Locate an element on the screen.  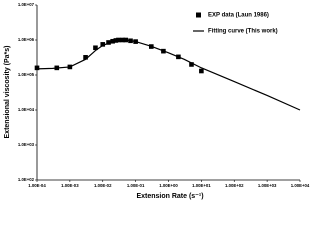
x-tick-label: 1.00E+03 is located at coordinates (267, 185).